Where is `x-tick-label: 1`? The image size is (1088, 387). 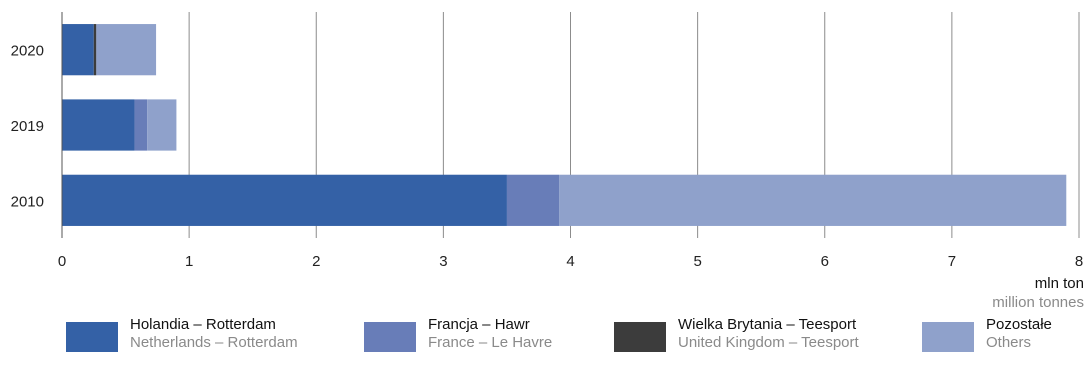 x-tick-label: 1 is located at coordinates (189, 261).